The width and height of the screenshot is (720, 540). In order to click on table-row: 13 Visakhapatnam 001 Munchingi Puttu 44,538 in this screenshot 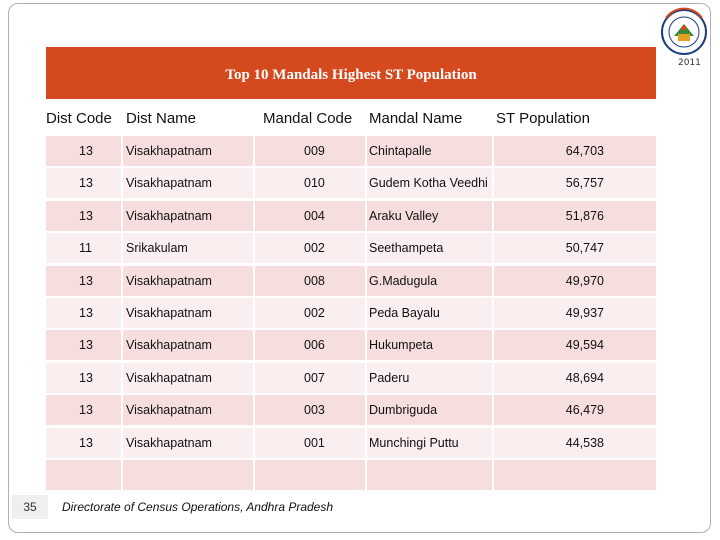, I will do `click(351, 442)`.